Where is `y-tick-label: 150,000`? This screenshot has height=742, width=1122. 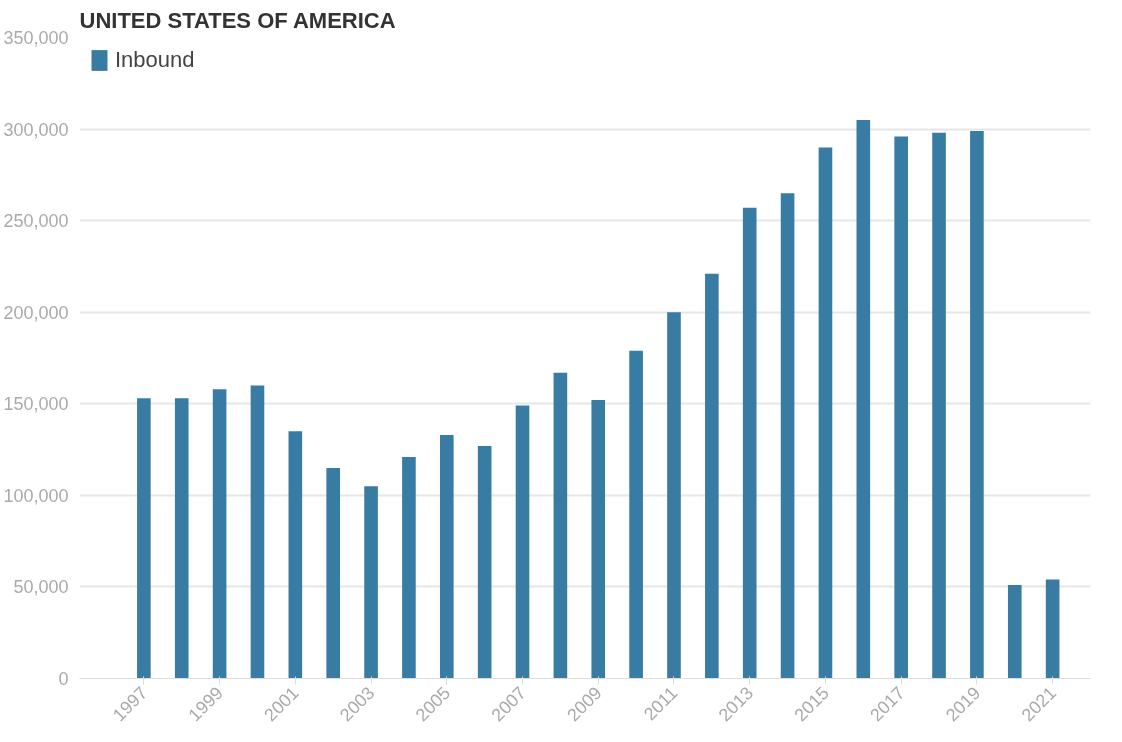
y-tick-label: 150,000 is located at coordinates (36, 404).